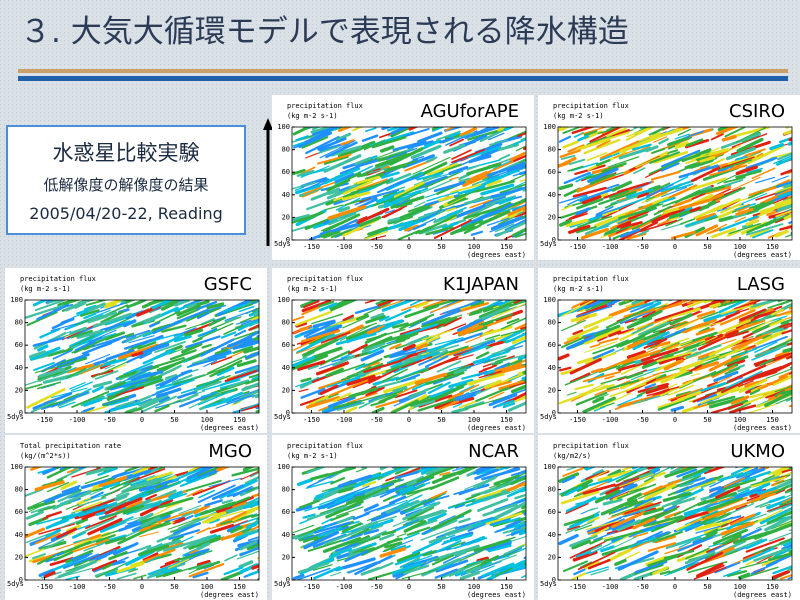 Image resolution: width=800 pixels, height=600 pixels. Describe the element at coordinates (312, 116) in the screenshot. I see `panel-units: (kg m-2 s-1)` at that location.